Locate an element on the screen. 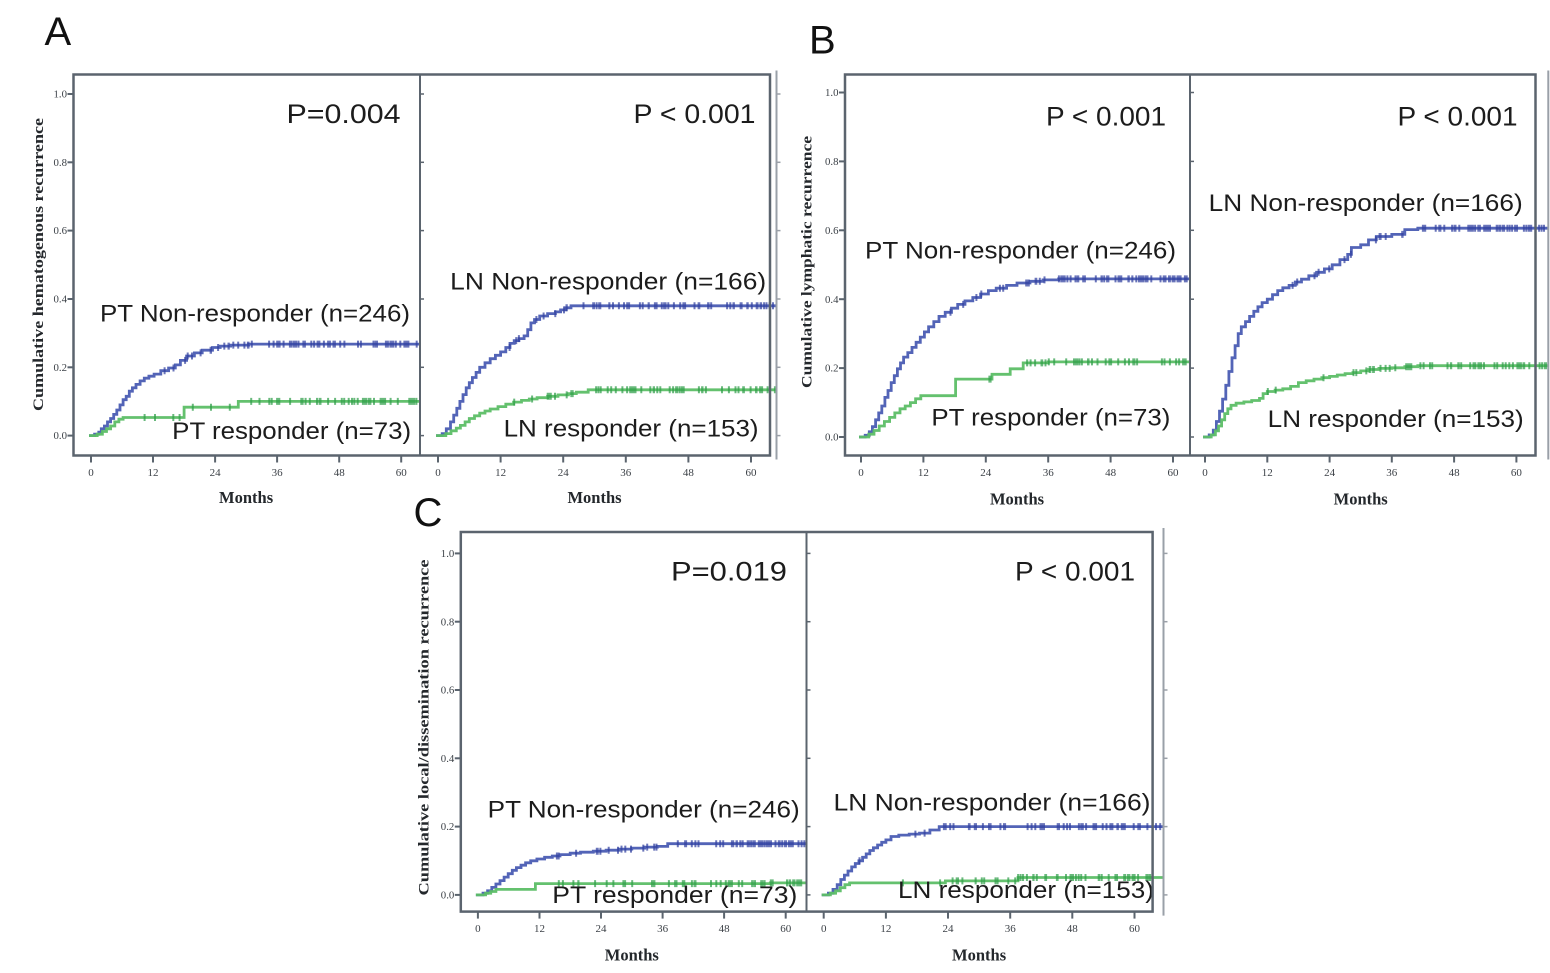  svg-text: A is located at coordinates (58, 32).